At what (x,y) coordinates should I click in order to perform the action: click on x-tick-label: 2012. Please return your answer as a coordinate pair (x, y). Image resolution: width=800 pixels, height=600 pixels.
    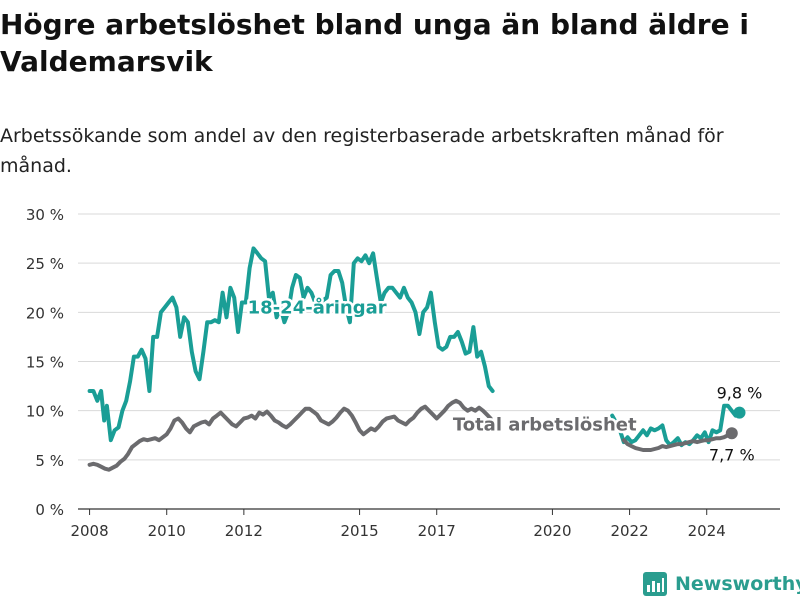
    Looking at the image, I should click on (244, 531).